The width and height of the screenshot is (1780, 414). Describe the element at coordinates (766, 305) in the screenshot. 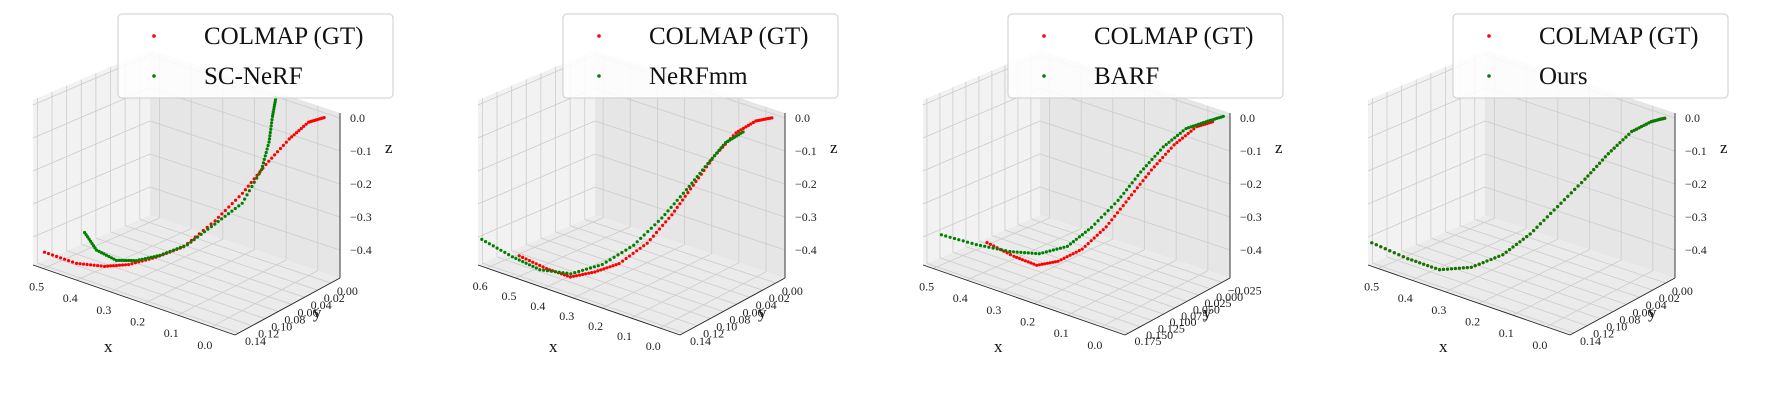

I see `y-tick-label: 0.04` at that location.